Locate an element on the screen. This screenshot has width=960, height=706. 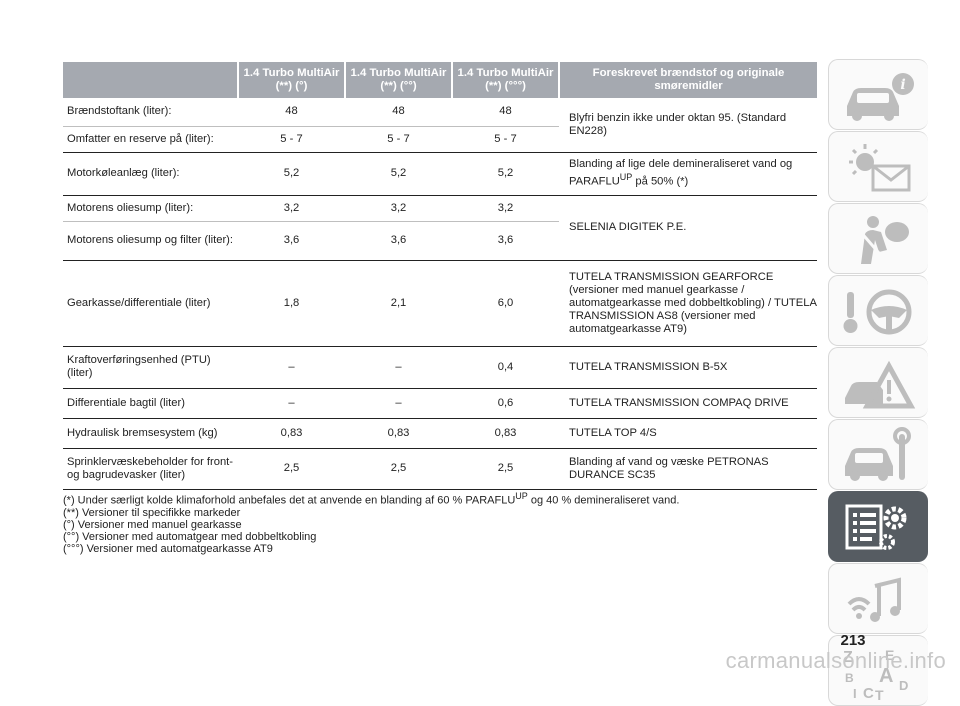
svg-text: A is located at coordinates (886, 676).